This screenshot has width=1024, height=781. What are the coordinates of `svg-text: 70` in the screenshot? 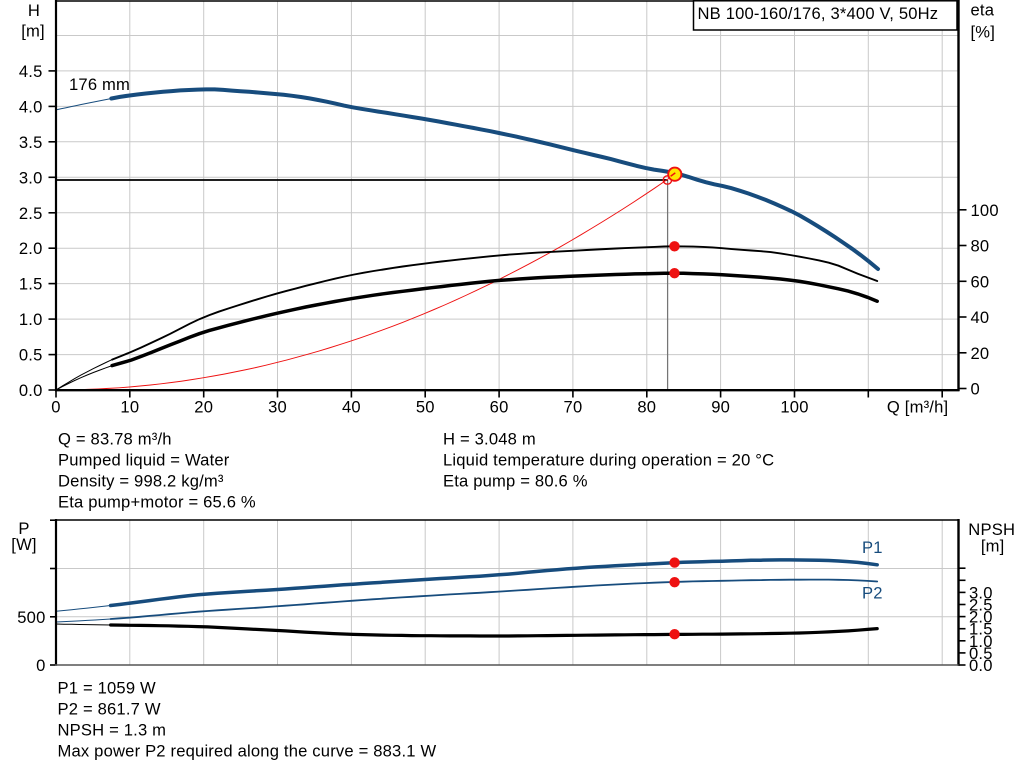 It's located at (573, 407).